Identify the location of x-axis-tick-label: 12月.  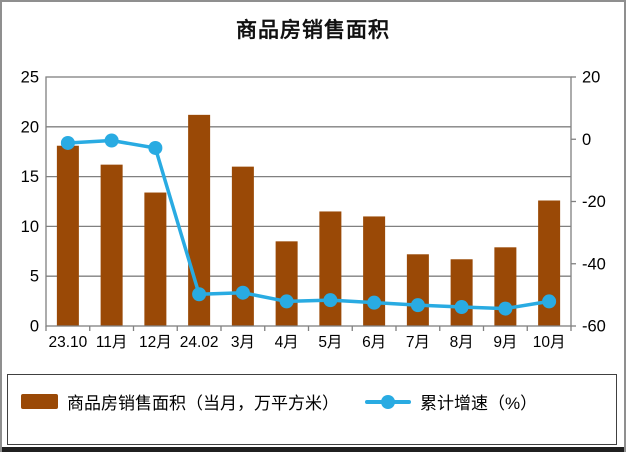
(155, 342).